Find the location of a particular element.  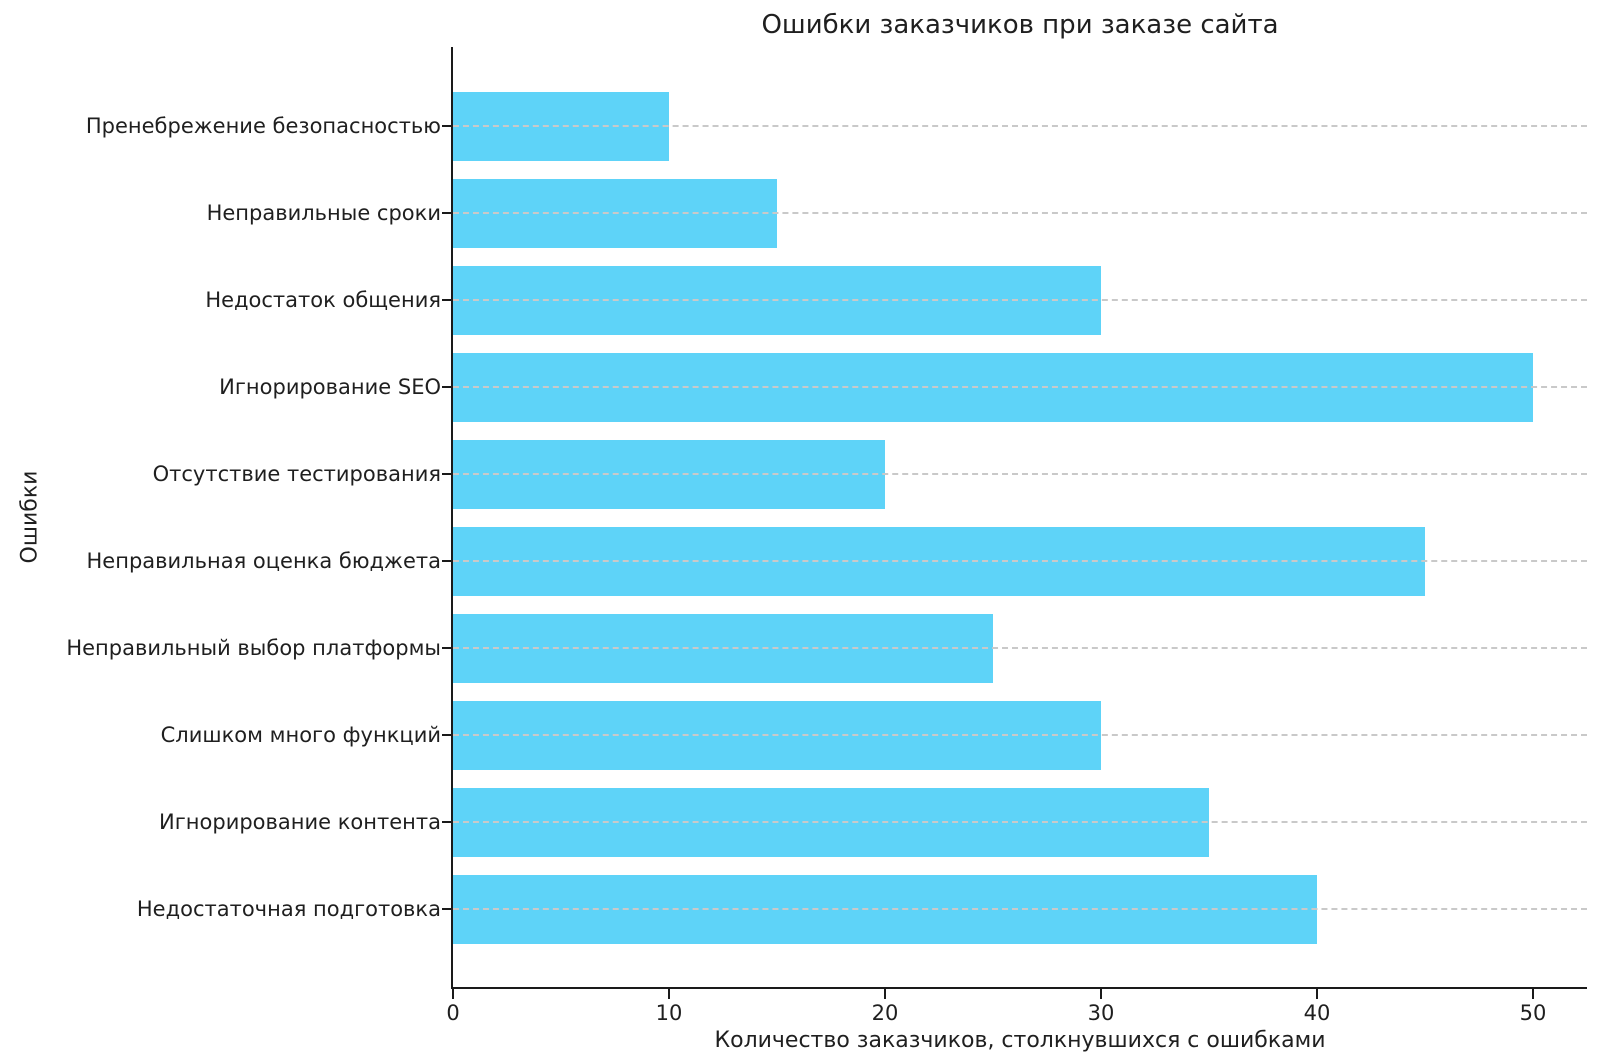

category-label: Слишком много функций is located at coordinates (300, 735).